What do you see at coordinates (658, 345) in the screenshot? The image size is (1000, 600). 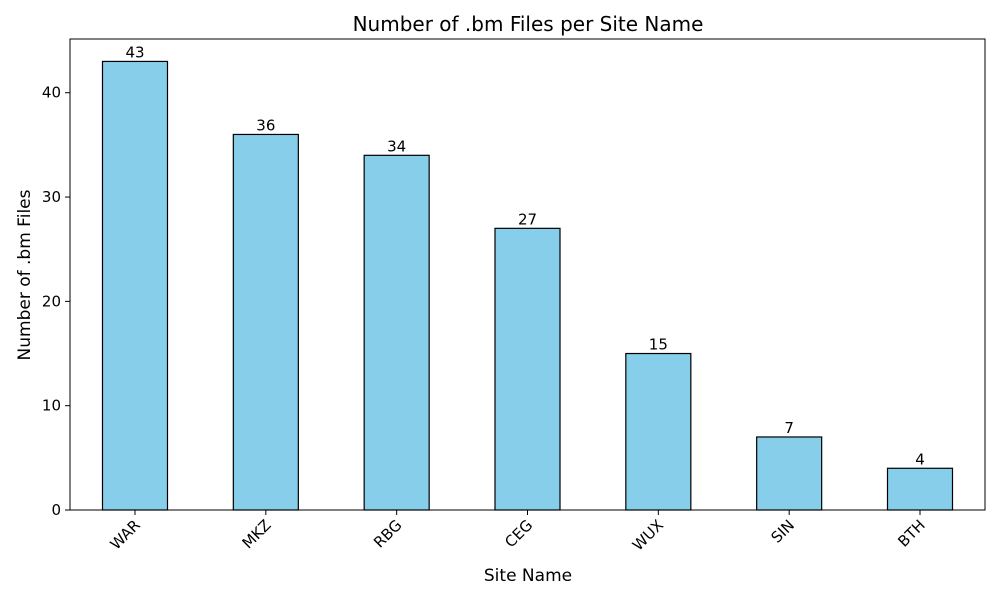 I see `data-label-wux: 15` at bounding box center [658, 345].